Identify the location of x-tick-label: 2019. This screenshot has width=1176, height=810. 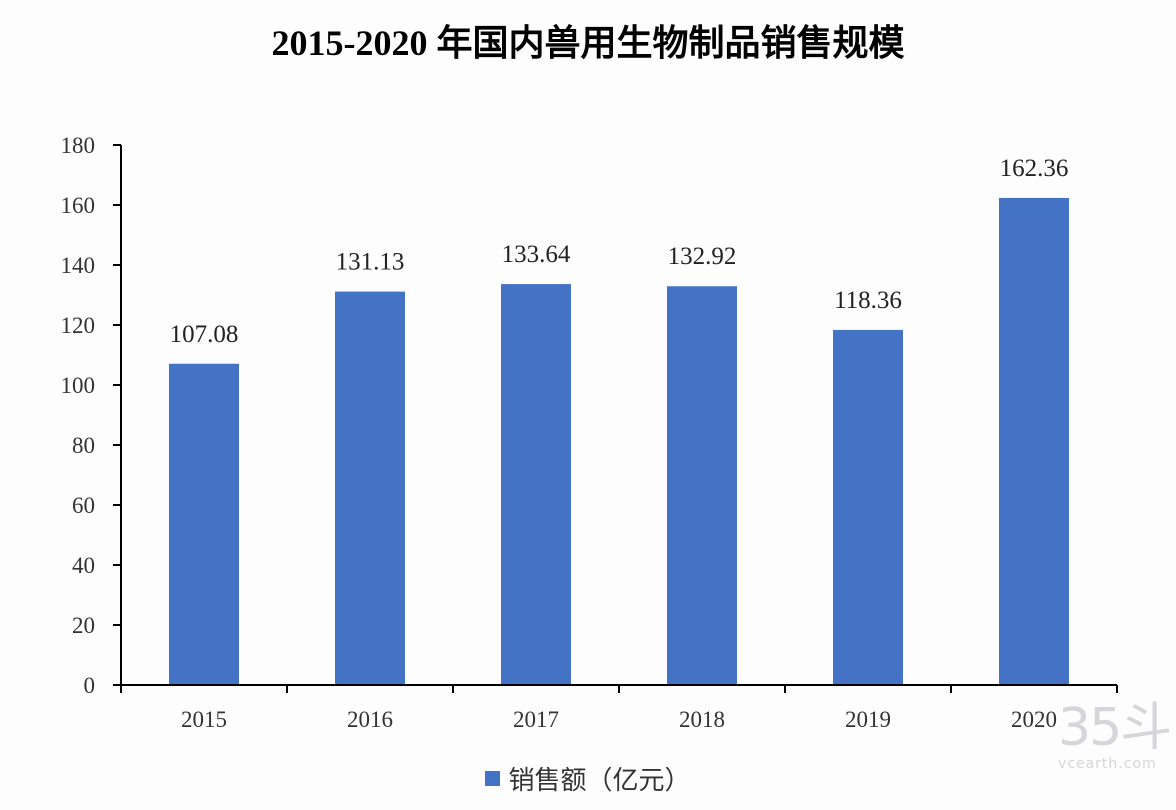
(868, 719).